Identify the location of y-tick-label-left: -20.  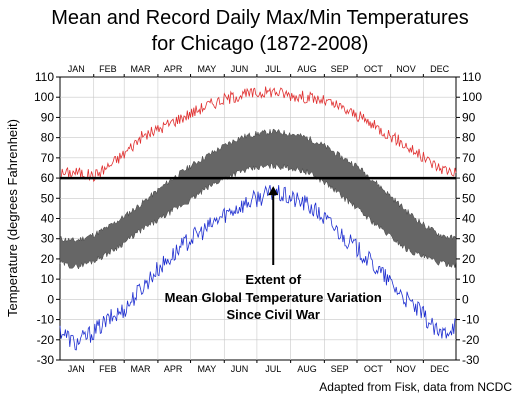
(46, 340).